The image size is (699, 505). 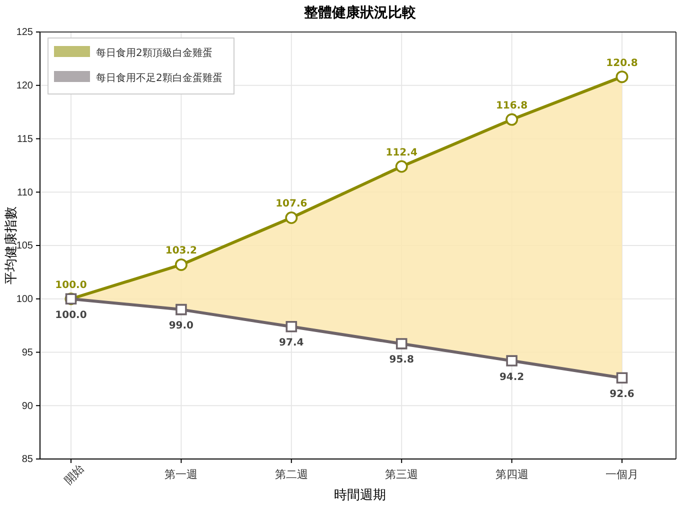 I want to click on data-label: 94.2, so click(x=511, y=377).